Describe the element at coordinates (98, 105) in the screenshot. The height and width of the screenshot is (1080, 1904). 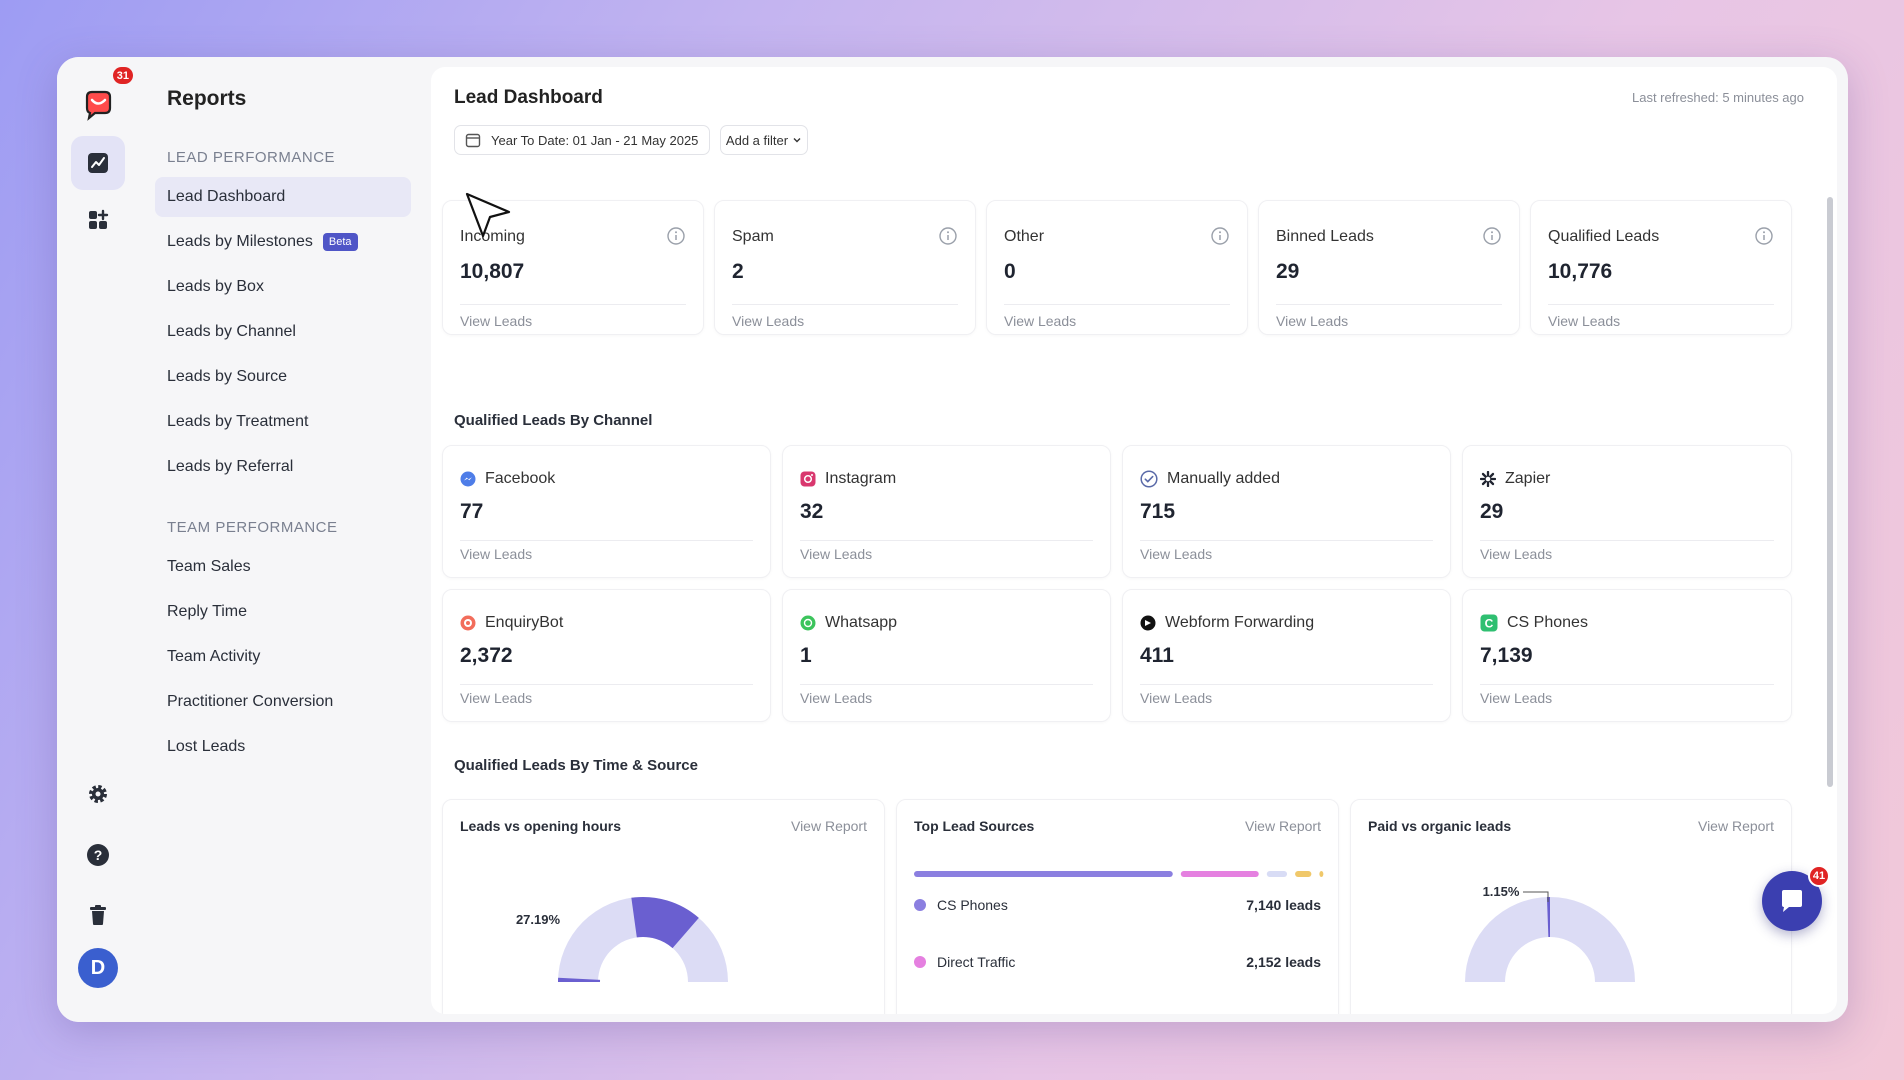
I see `chat-logo-icon` at that location.